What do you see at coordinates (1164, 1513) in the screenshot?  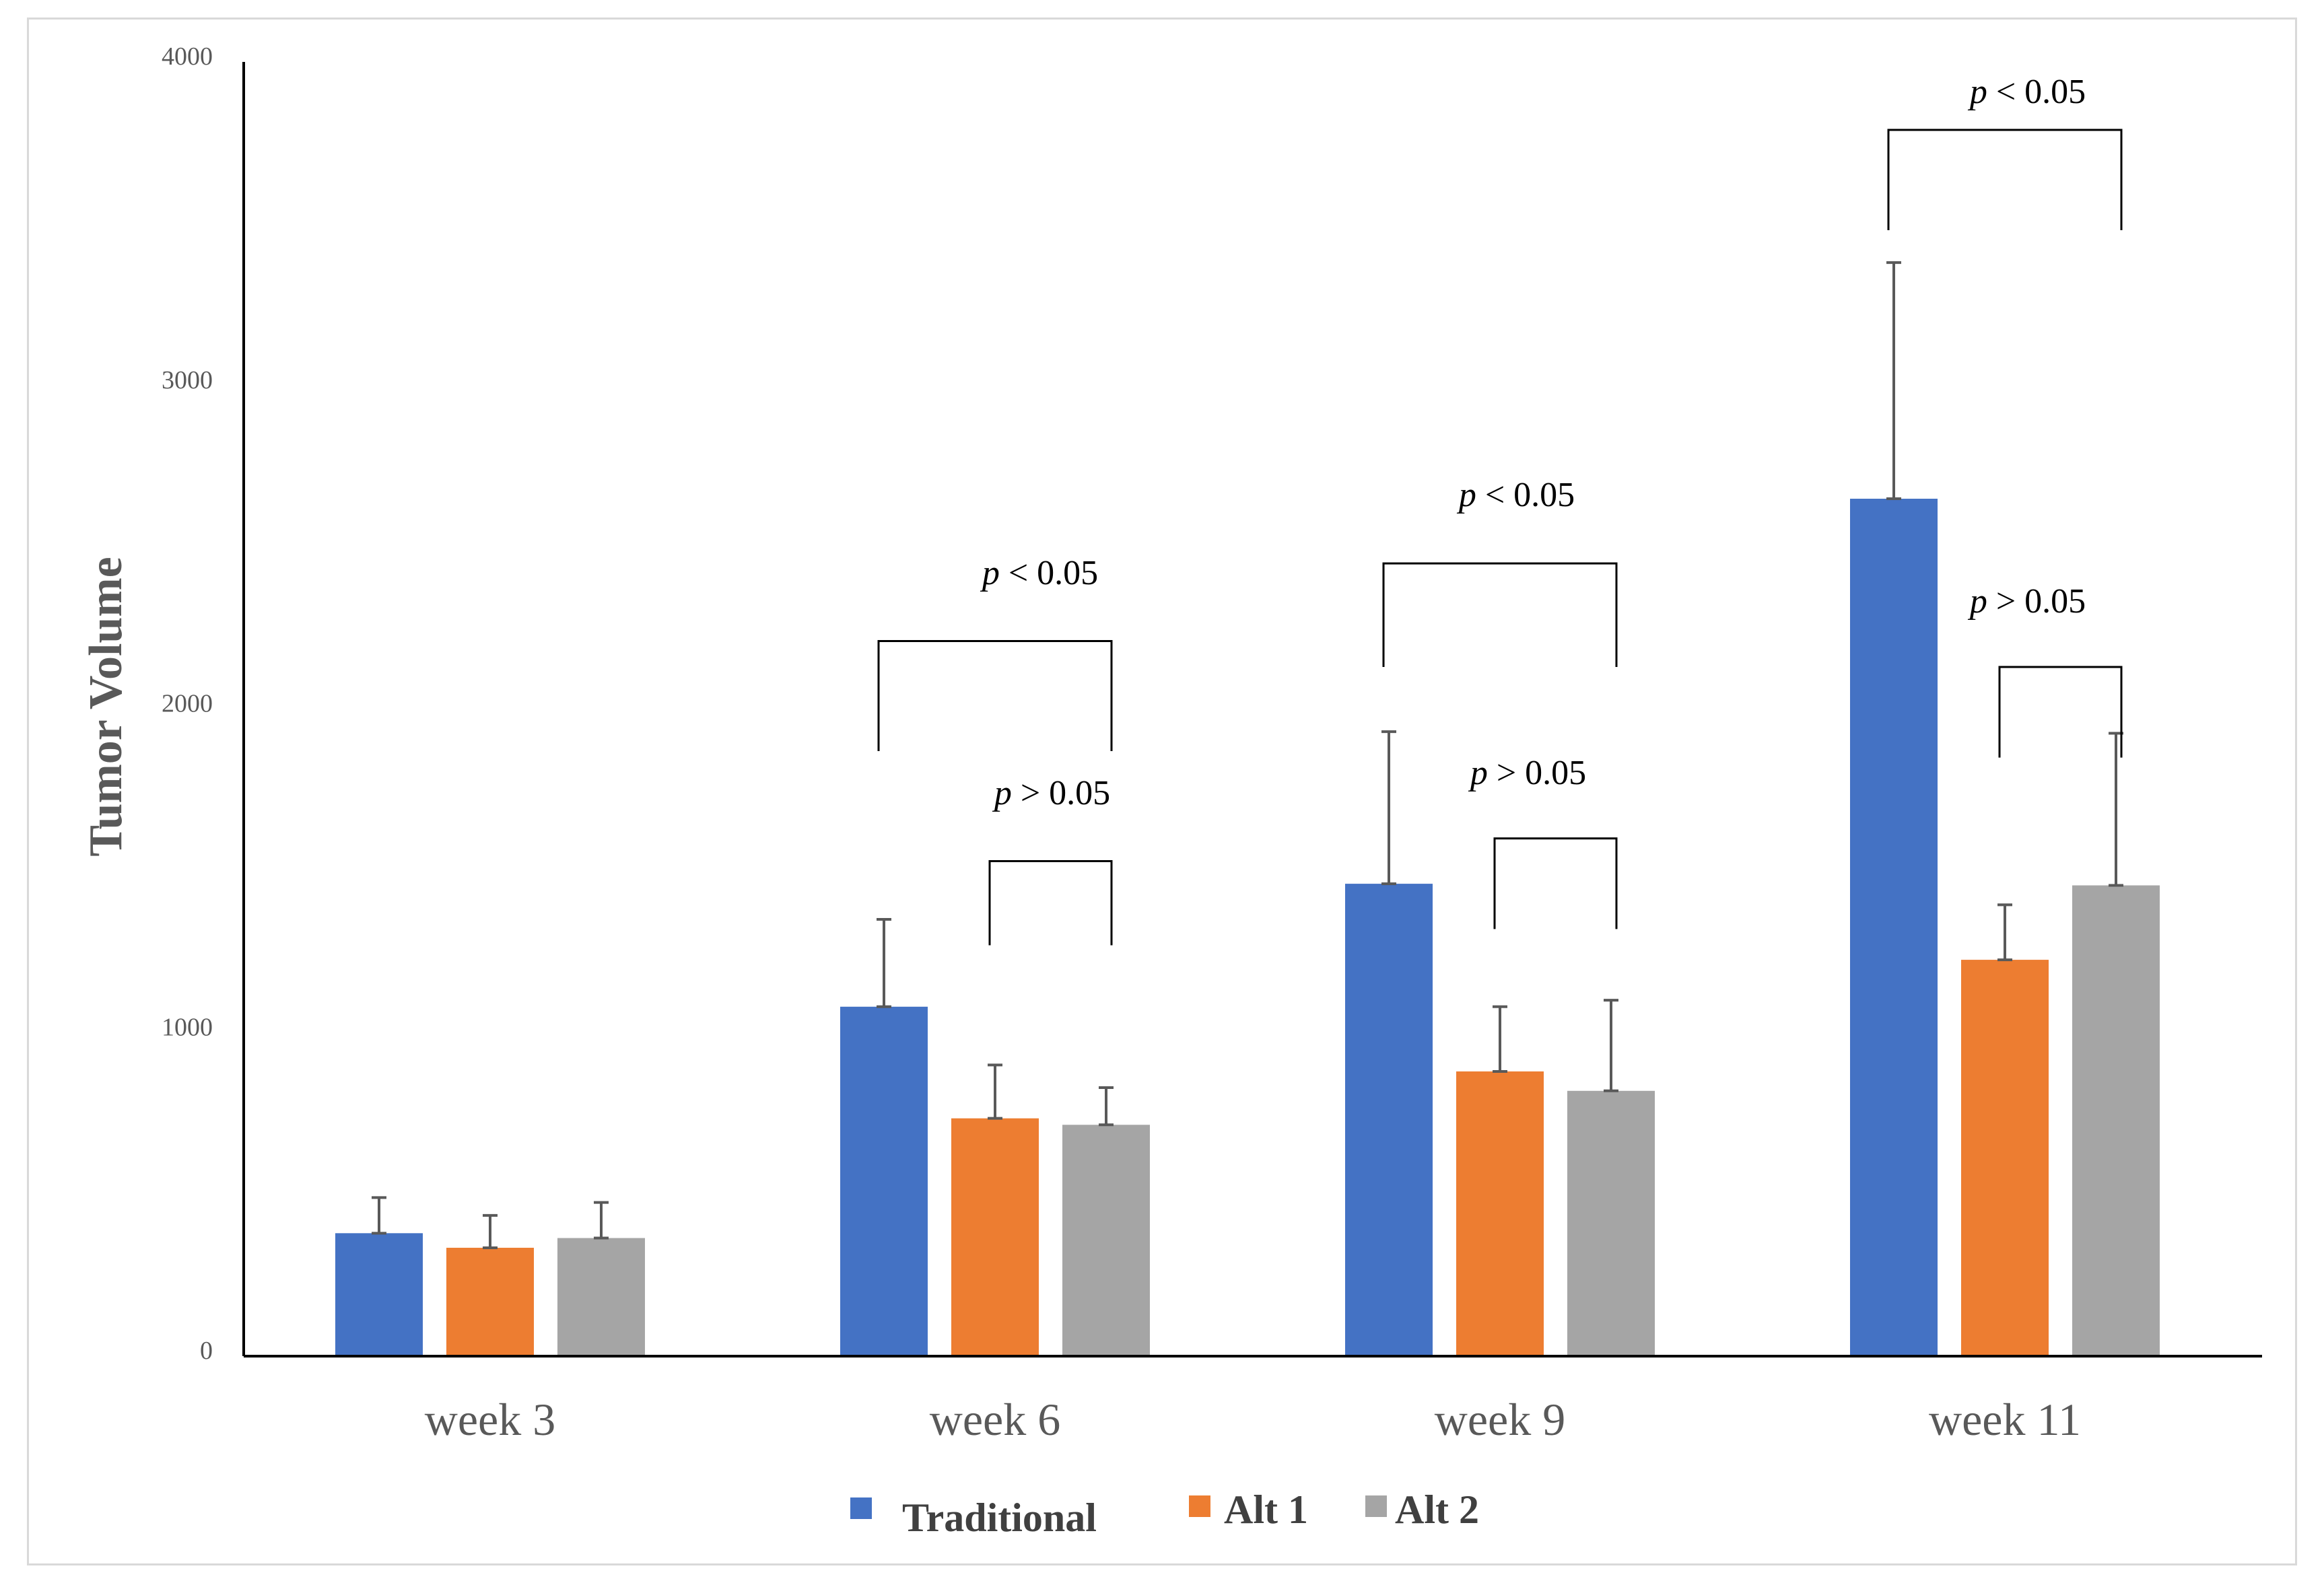 I see `legend: Traditional Alt 1 Alt 2` at bounding box center [1164, 1513].